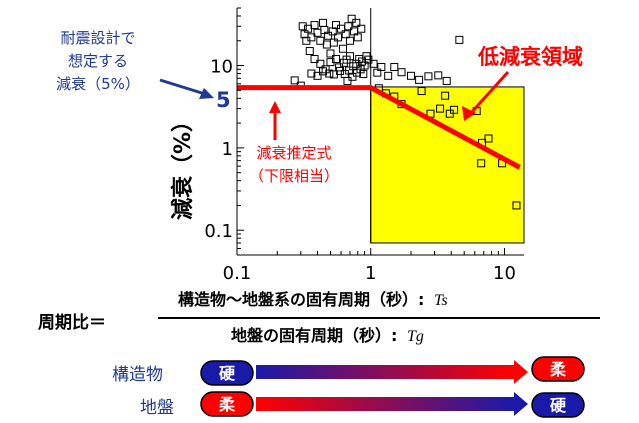 This screenshot has width=639, height=423. Describe the element at coordinates (223, 100) in the screenshot. I see `design-damping-value: 5` at that location.